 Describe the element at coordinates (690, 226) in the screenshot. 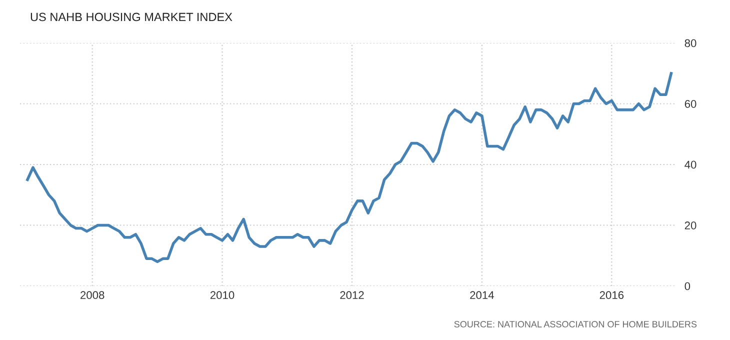

I see `y-tick-label: 20` at that location.